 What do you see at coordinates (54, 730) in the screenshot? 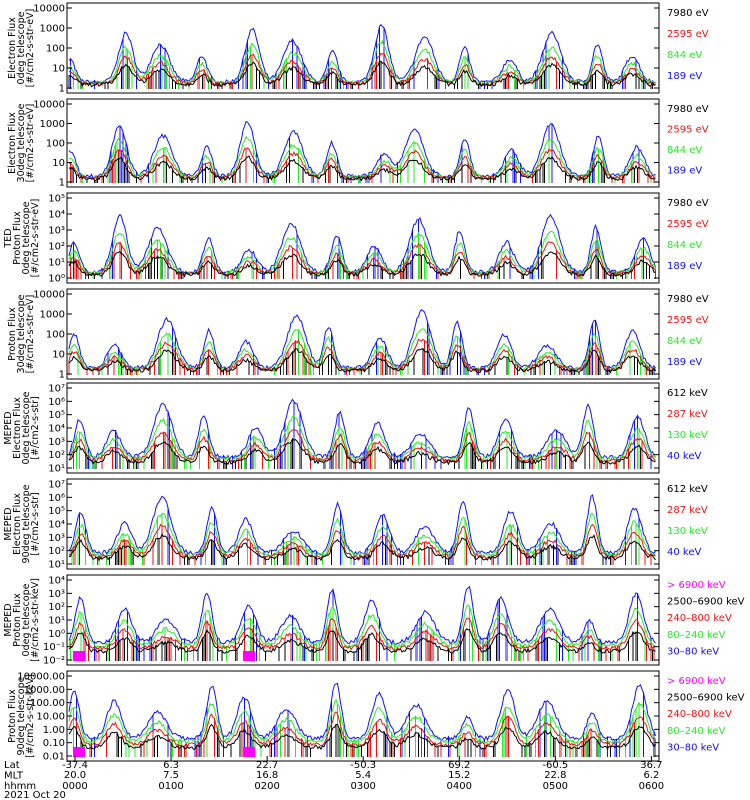
I see `y-tick-label: 1.00` at bounding box center [54, 730].